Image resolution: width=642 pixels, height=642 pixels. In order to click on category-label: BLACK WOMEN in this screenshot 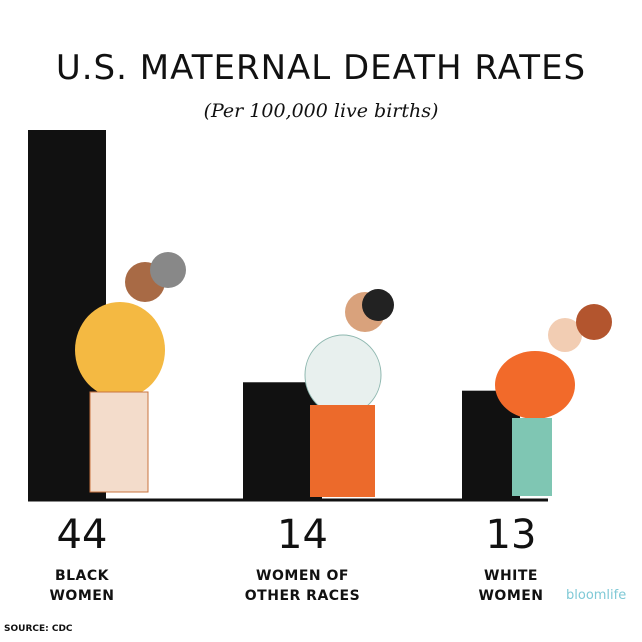, I will do `click(82, 586)`.